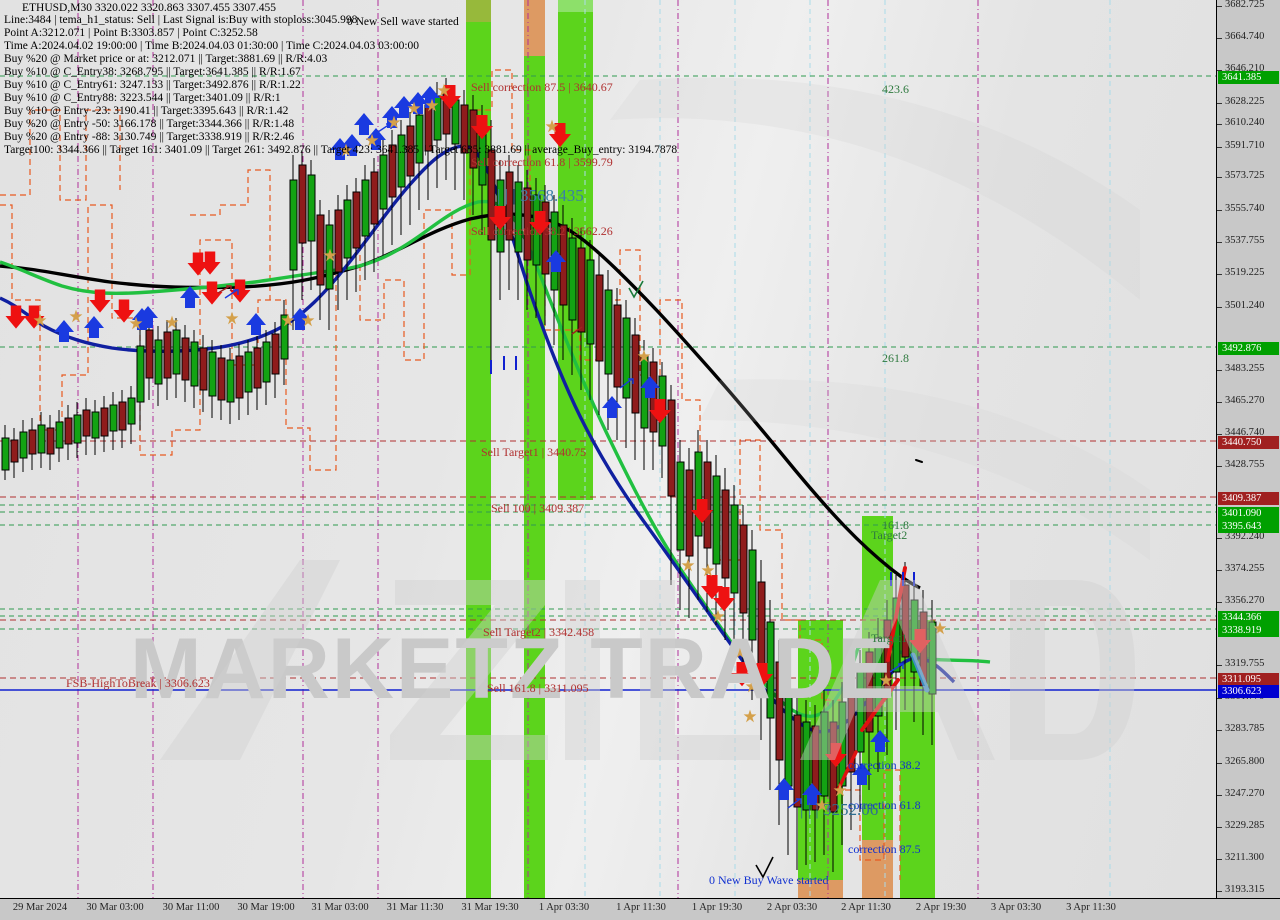 Image resolution: width=1280 pixels, height=920 pixels. I want to click on price-level-badge: 3440.750, so click(1248, 442).